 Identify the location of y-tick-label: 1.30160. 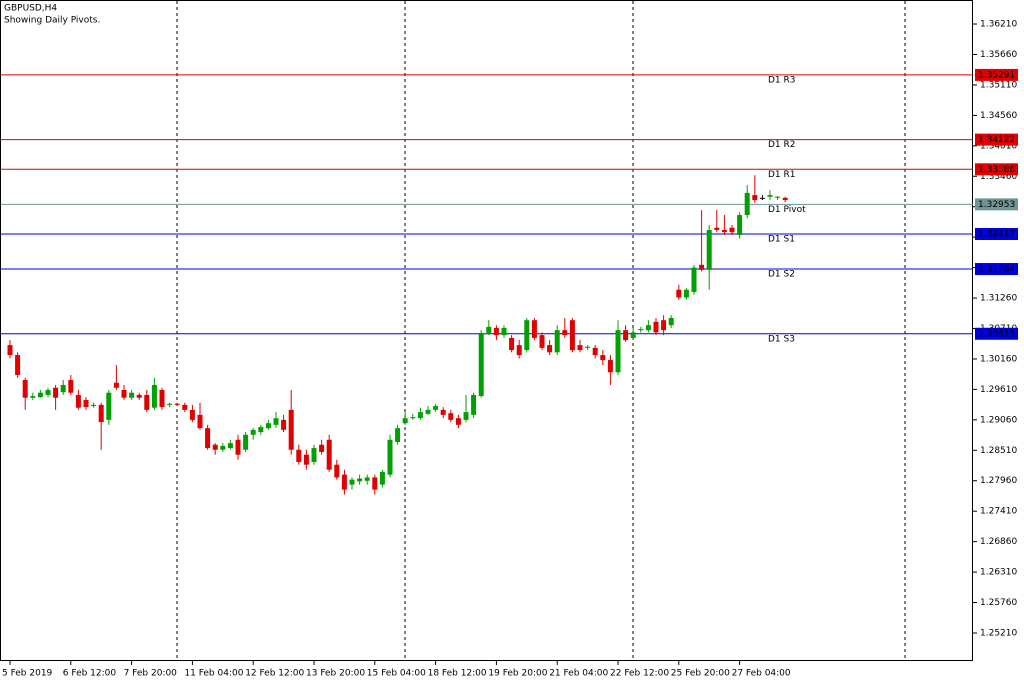
(998, 359).